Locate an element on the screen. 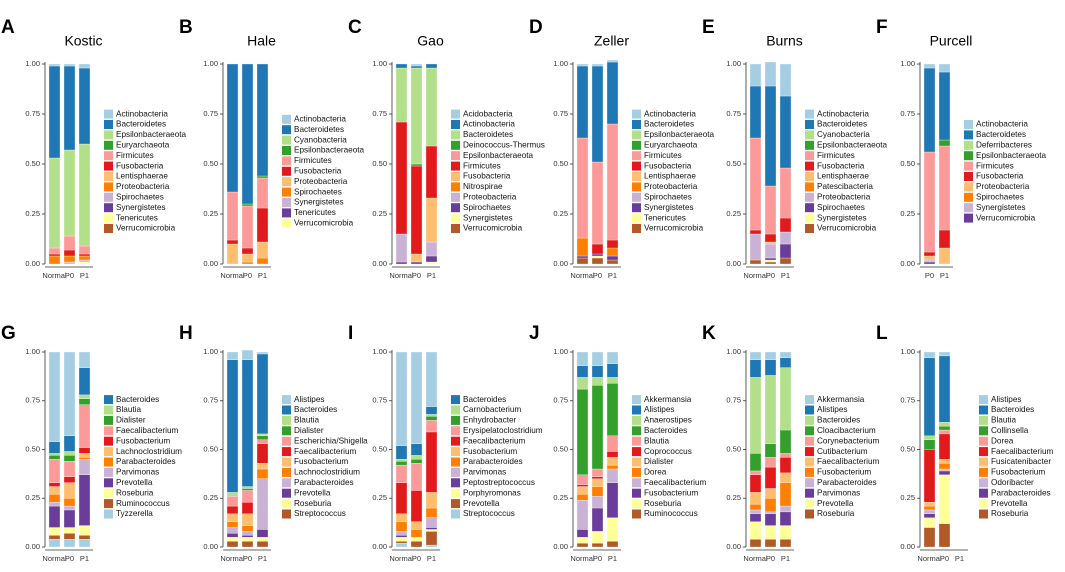  legend-entry: Firmicutes is located at coordinates (476, 166).